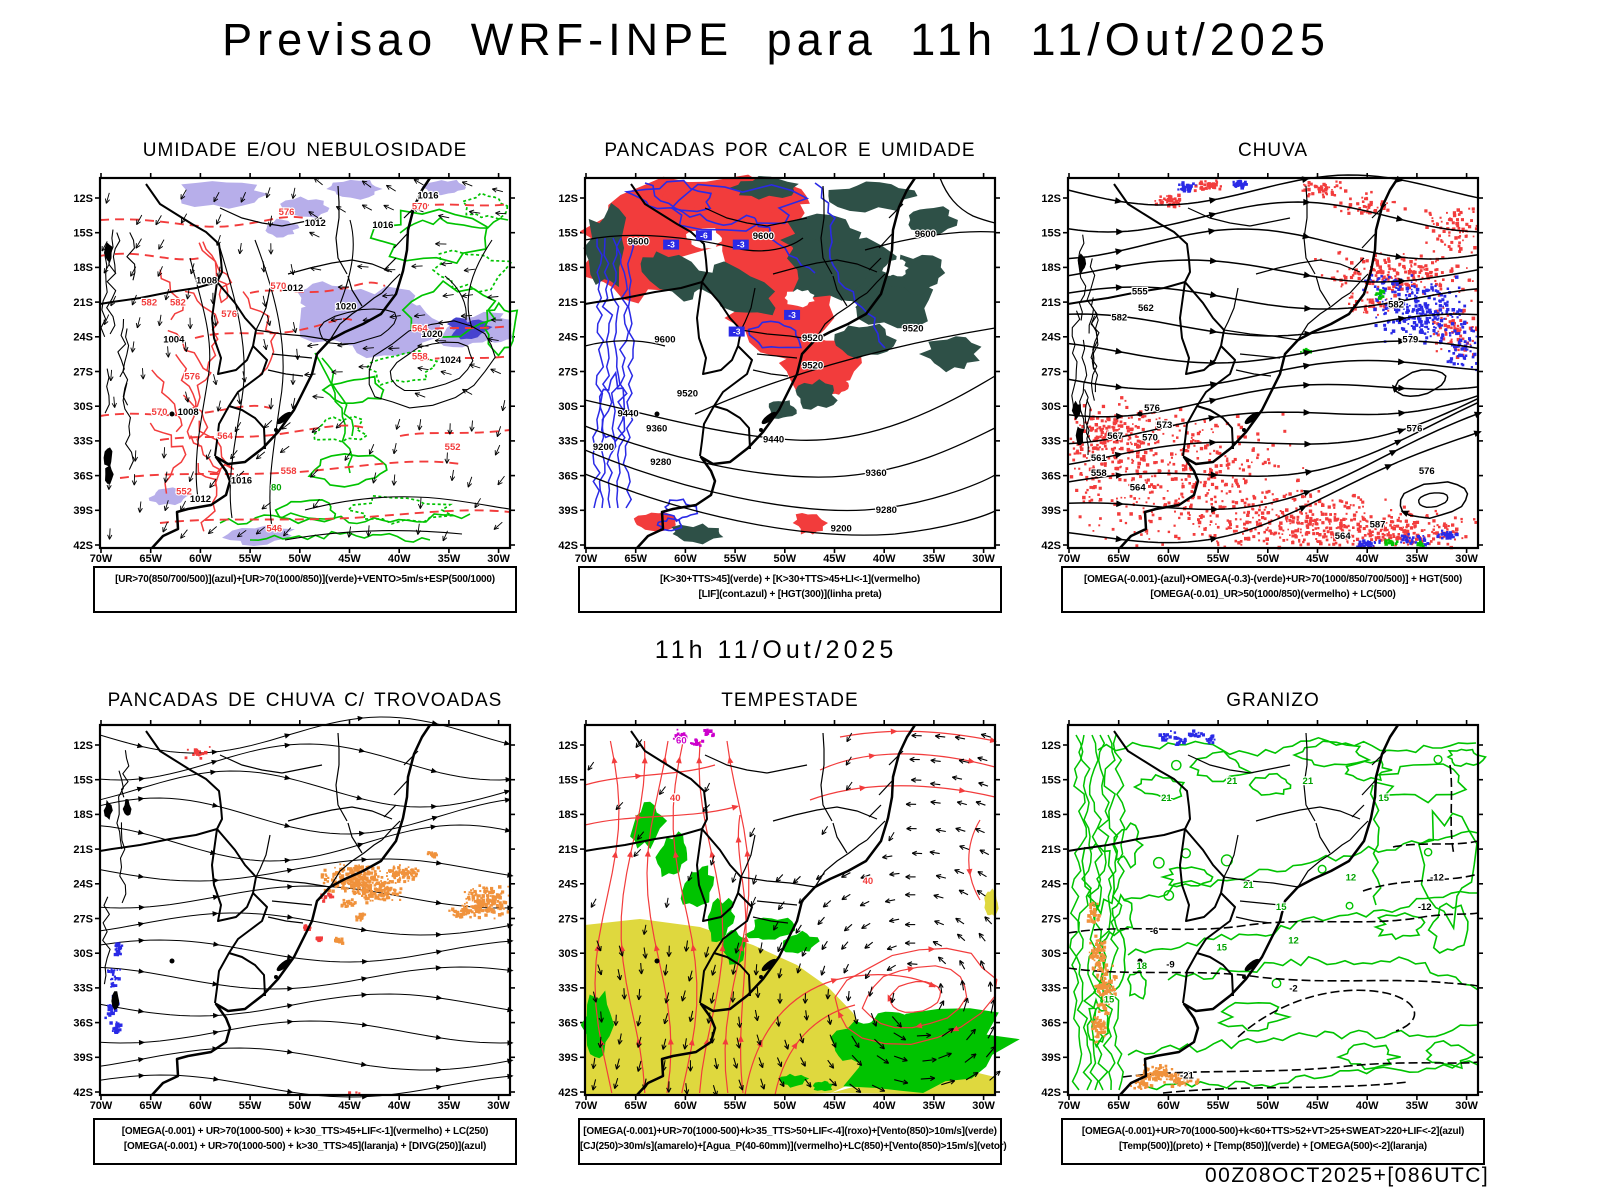  Describe the element at coordinates (305, 700) in the screenshot. I see `panel-title-trovoadas: PANCADAS DE CHUVA C/ TROVOADAS` at that location.